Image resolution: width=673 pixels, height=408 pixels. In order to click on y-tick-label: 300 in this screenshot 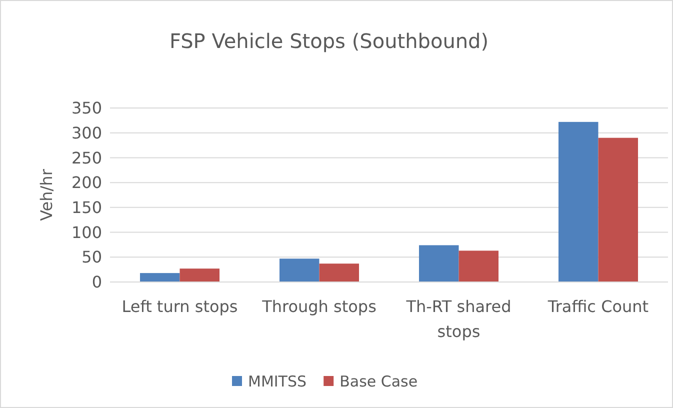, I will do `click(86, 132)`.